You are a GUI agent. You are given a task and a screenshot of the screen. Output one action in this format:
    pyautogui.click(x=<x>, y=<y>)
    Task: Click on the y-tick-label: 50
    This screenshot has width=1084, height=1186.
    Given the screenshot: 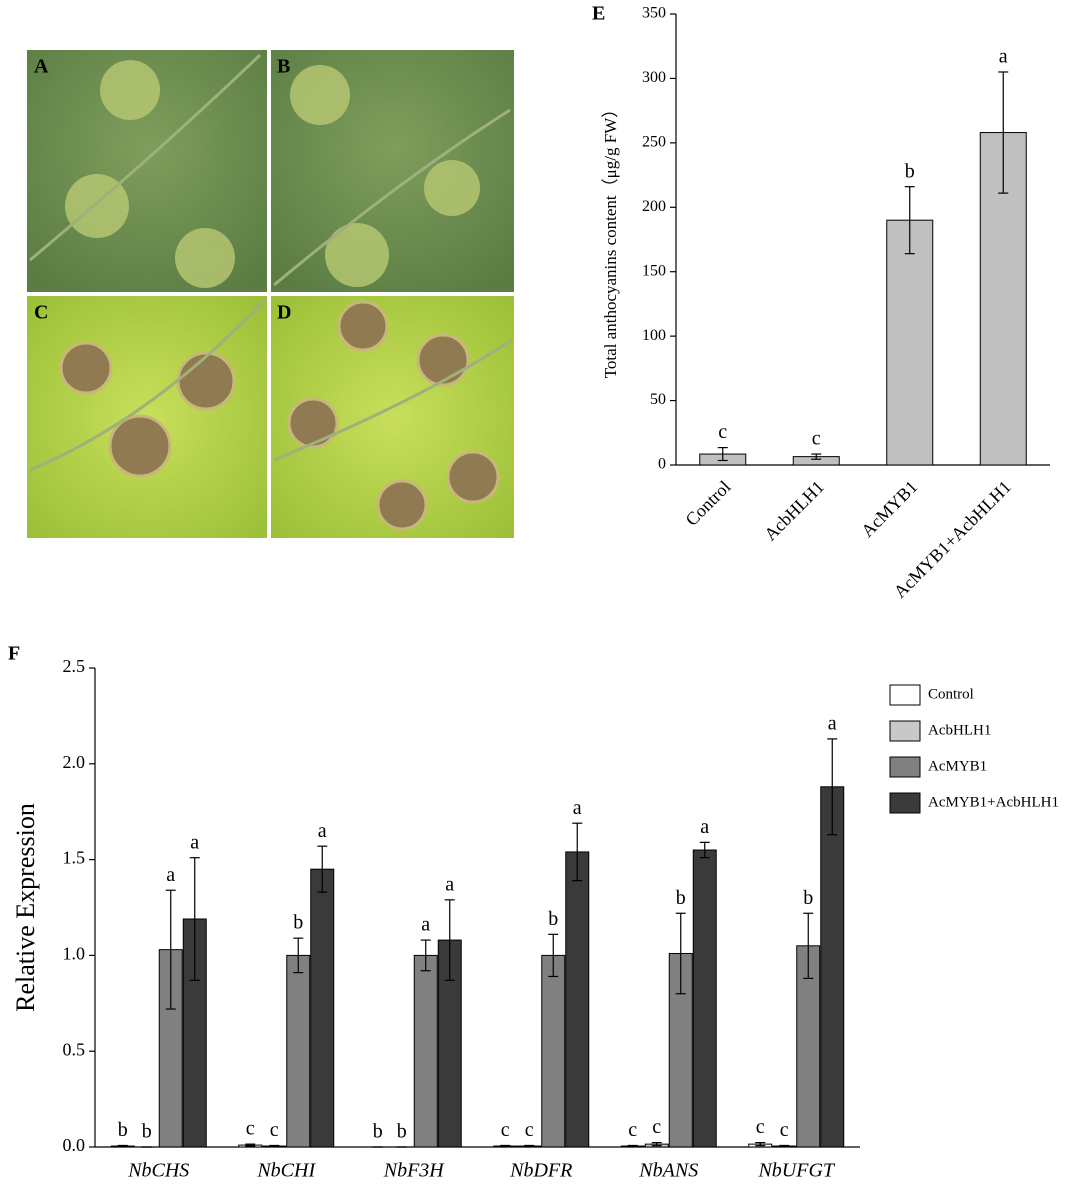 What is the action you would take?
    pyautogui.click(x=658, y=399)
    